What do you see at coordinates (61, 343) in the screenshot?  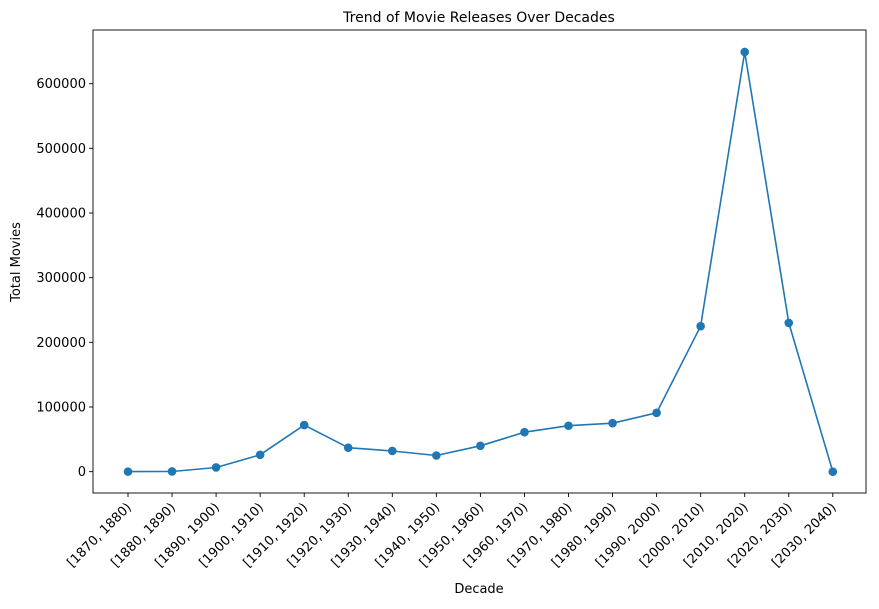 I see `y-tick-label: 200000` at bounding box center [61, 343].